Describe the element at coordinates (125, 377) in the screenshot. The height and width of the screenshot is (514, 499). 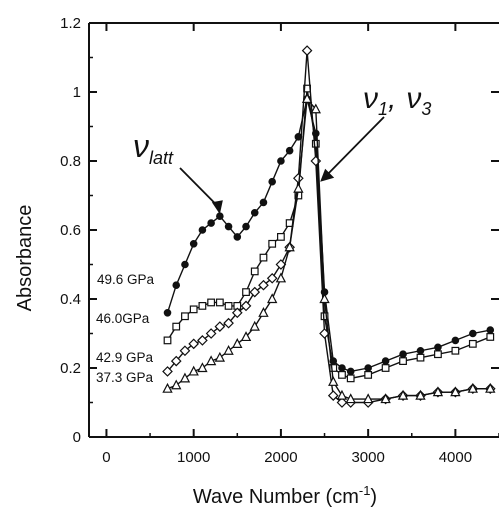
I see `series-label-37-3: 37.3 GPa` at that location.